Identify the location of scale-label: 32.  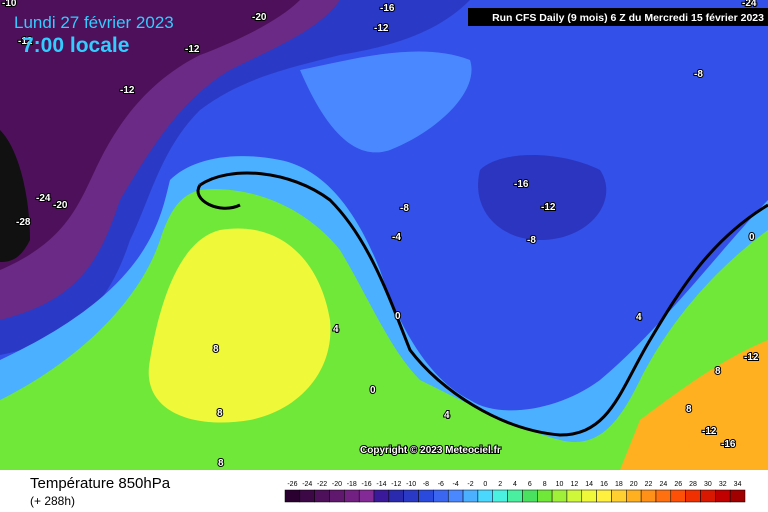
(723, 484).